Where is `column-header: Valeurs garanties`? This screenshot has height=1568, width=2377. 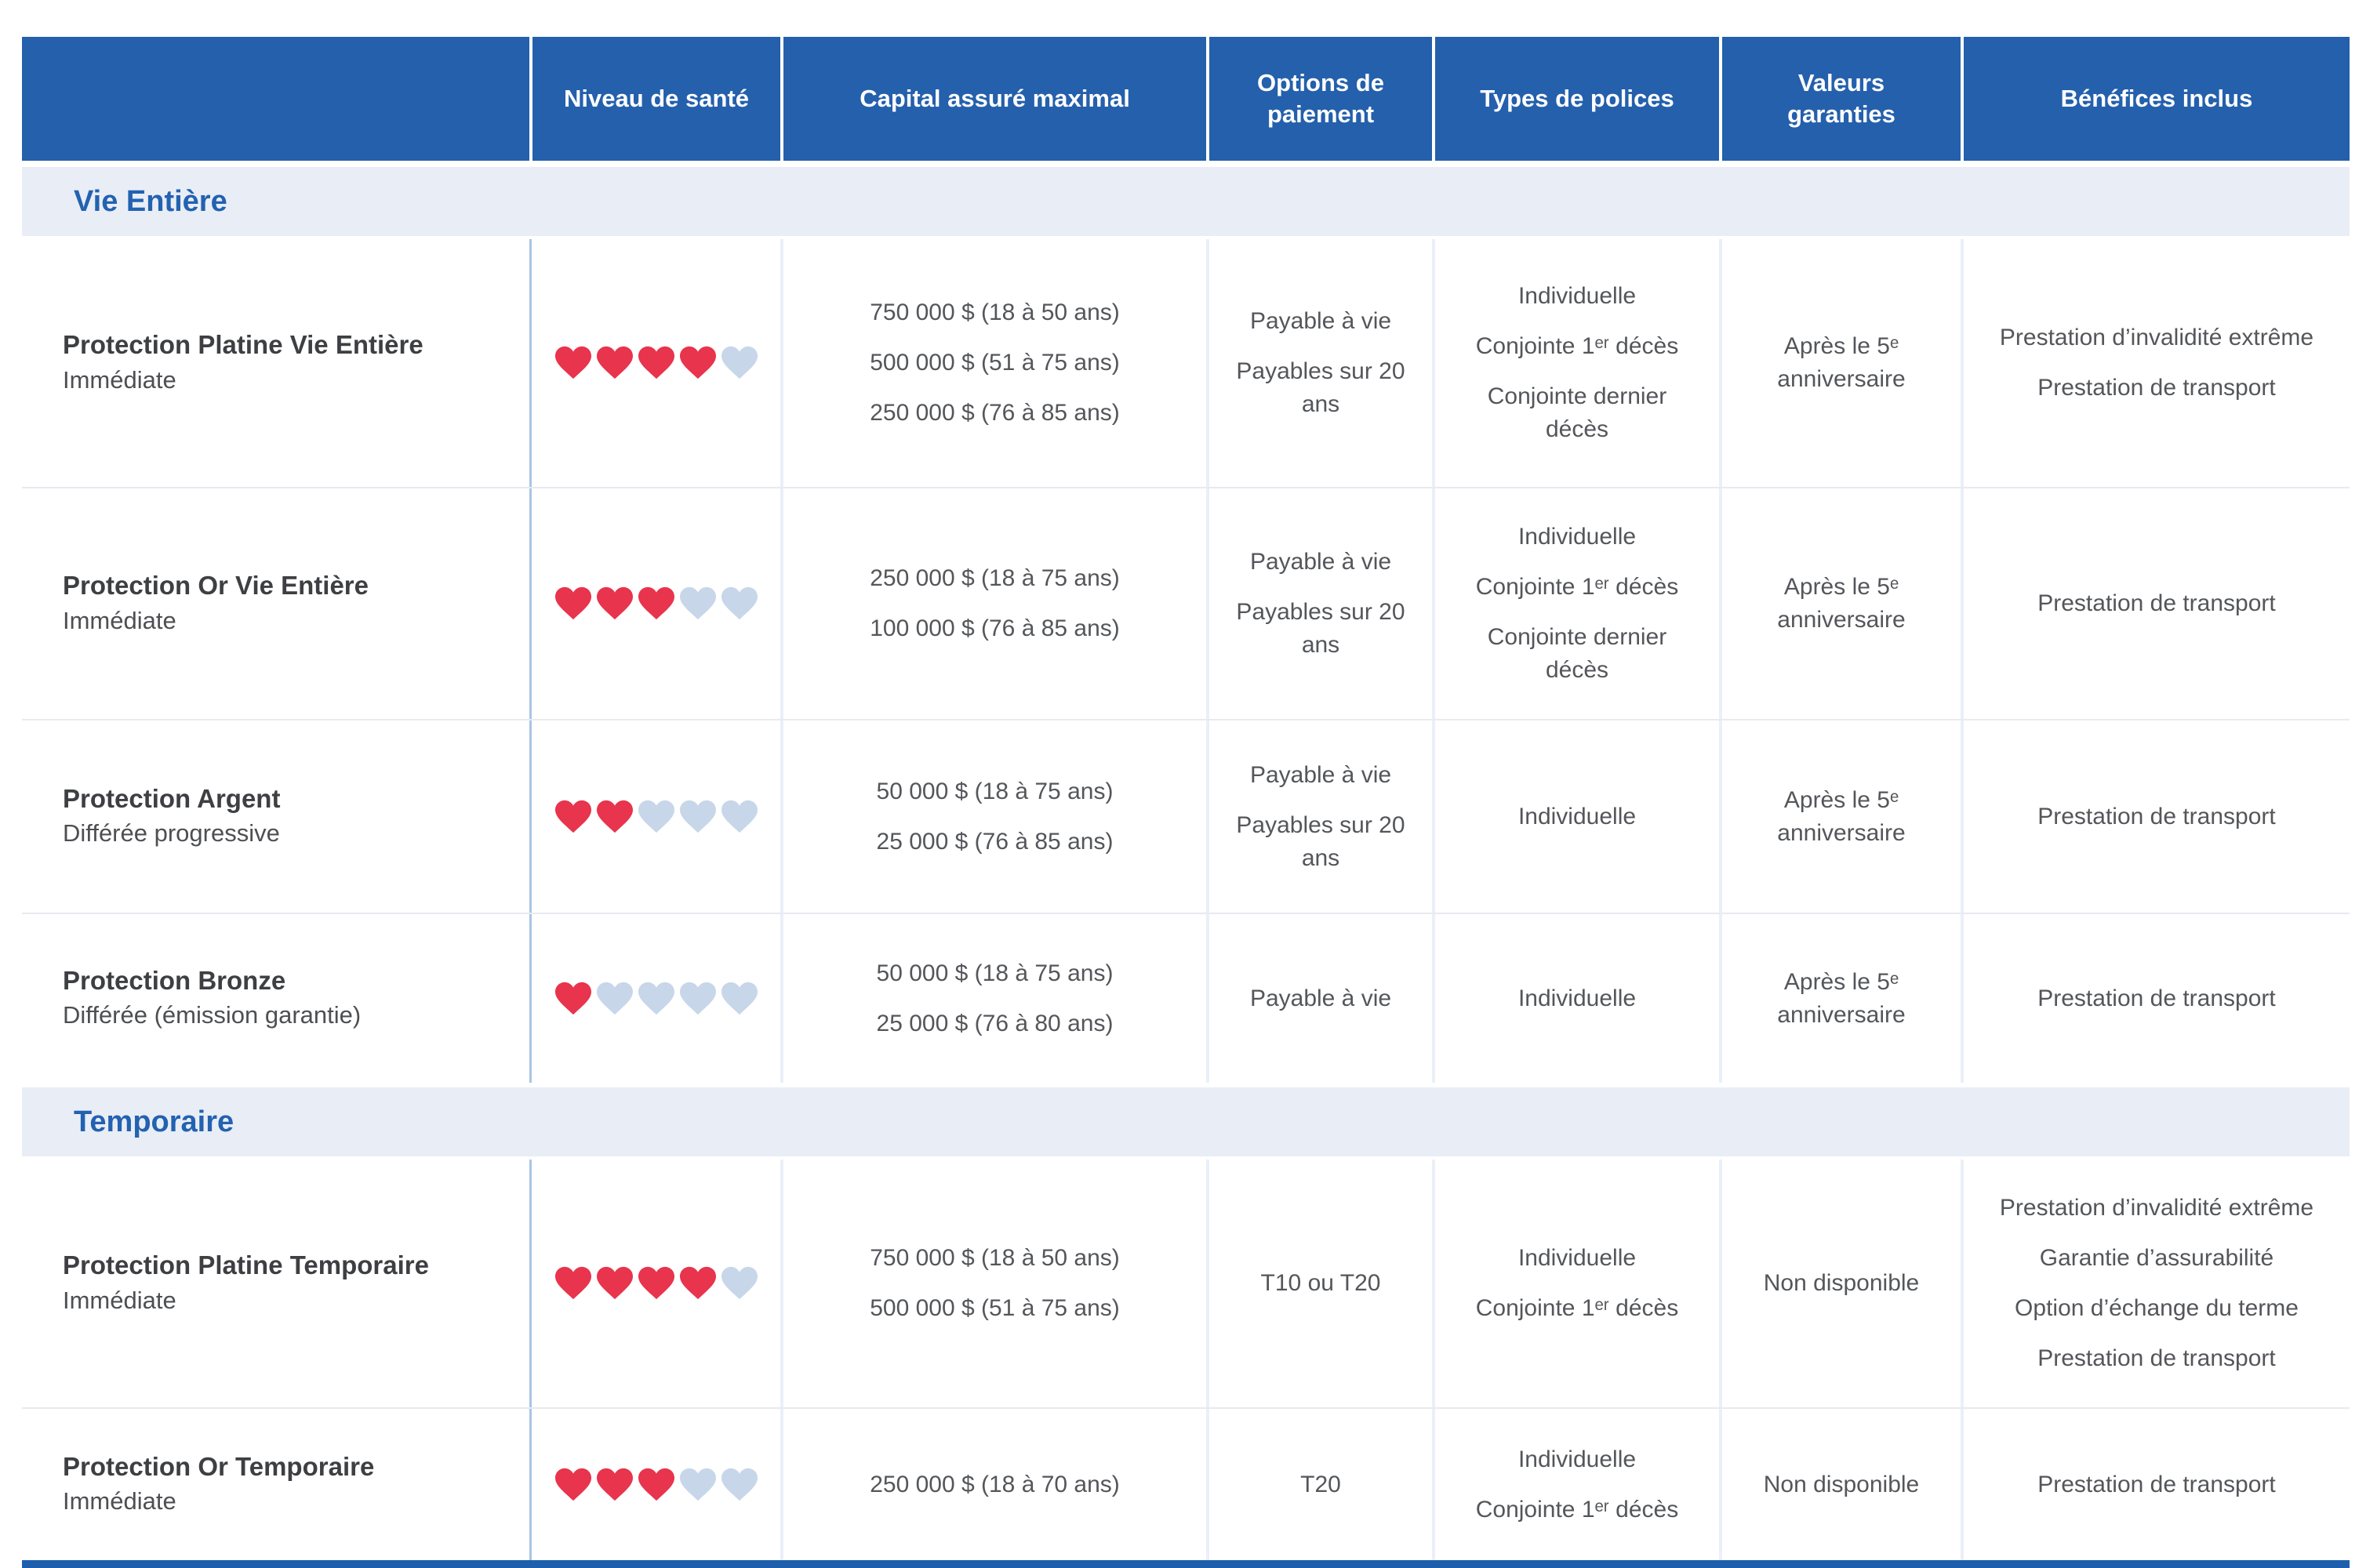
column-header: Valeurs garanties is located at coordinates (1840, 99).